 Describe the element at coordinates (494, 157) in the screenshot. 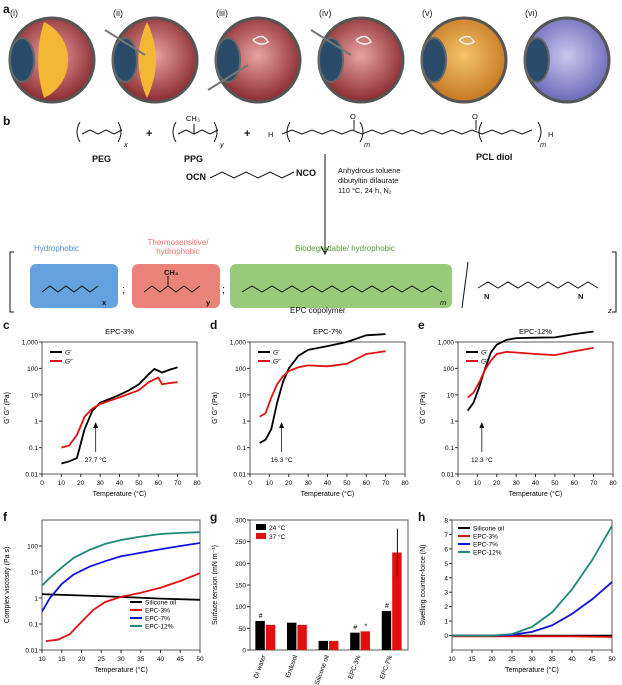

I see `pcl-diol-label: PCL diol` at that location.